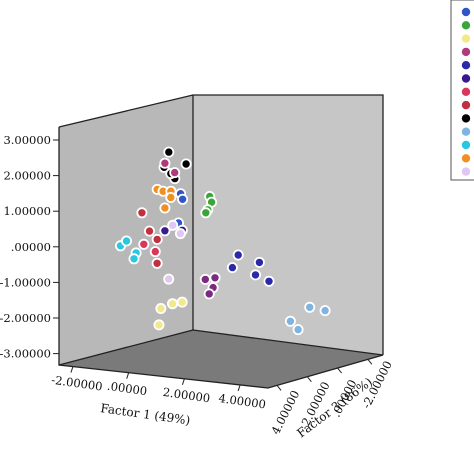 The height and width of the screenshot is (474, 474). What do you see at coordinates (186, 395) in the screenshot?
I see `x-tick-label: 2.00000` at bounding box center [186, 395].